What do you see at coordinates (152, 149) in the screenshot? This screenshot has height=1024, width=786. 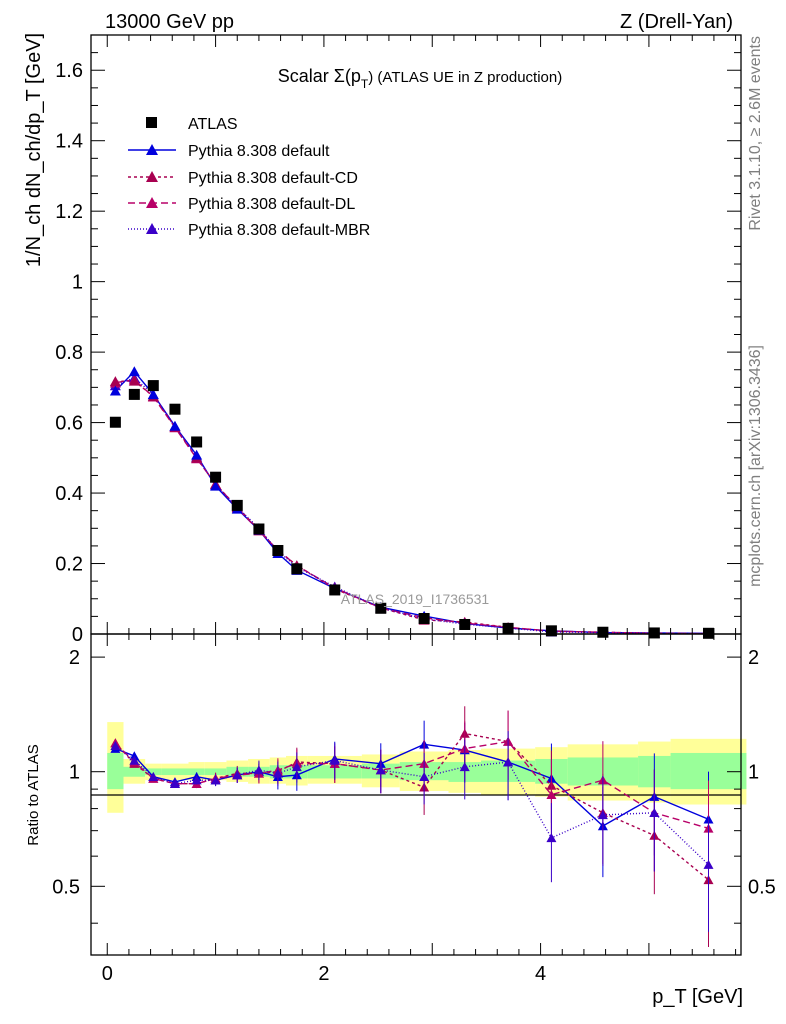 I see `legend-marker-default` at bounding box center [152, 149].